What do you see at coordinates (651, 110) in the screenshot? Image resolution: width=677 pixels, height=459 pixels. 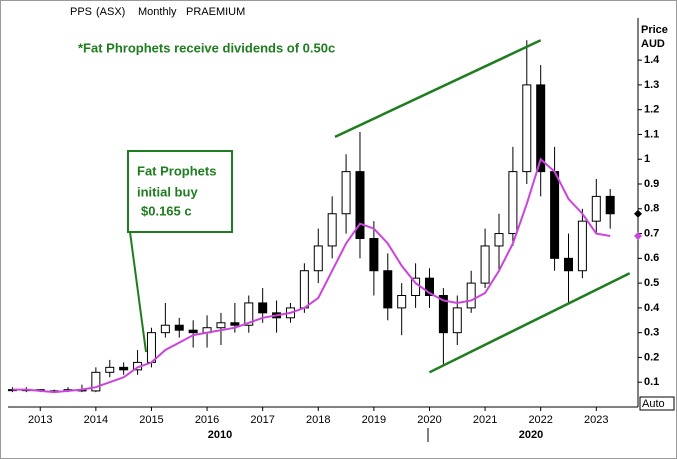 I see `y-tick-label: 1.2` at bounding box center [651, 110].